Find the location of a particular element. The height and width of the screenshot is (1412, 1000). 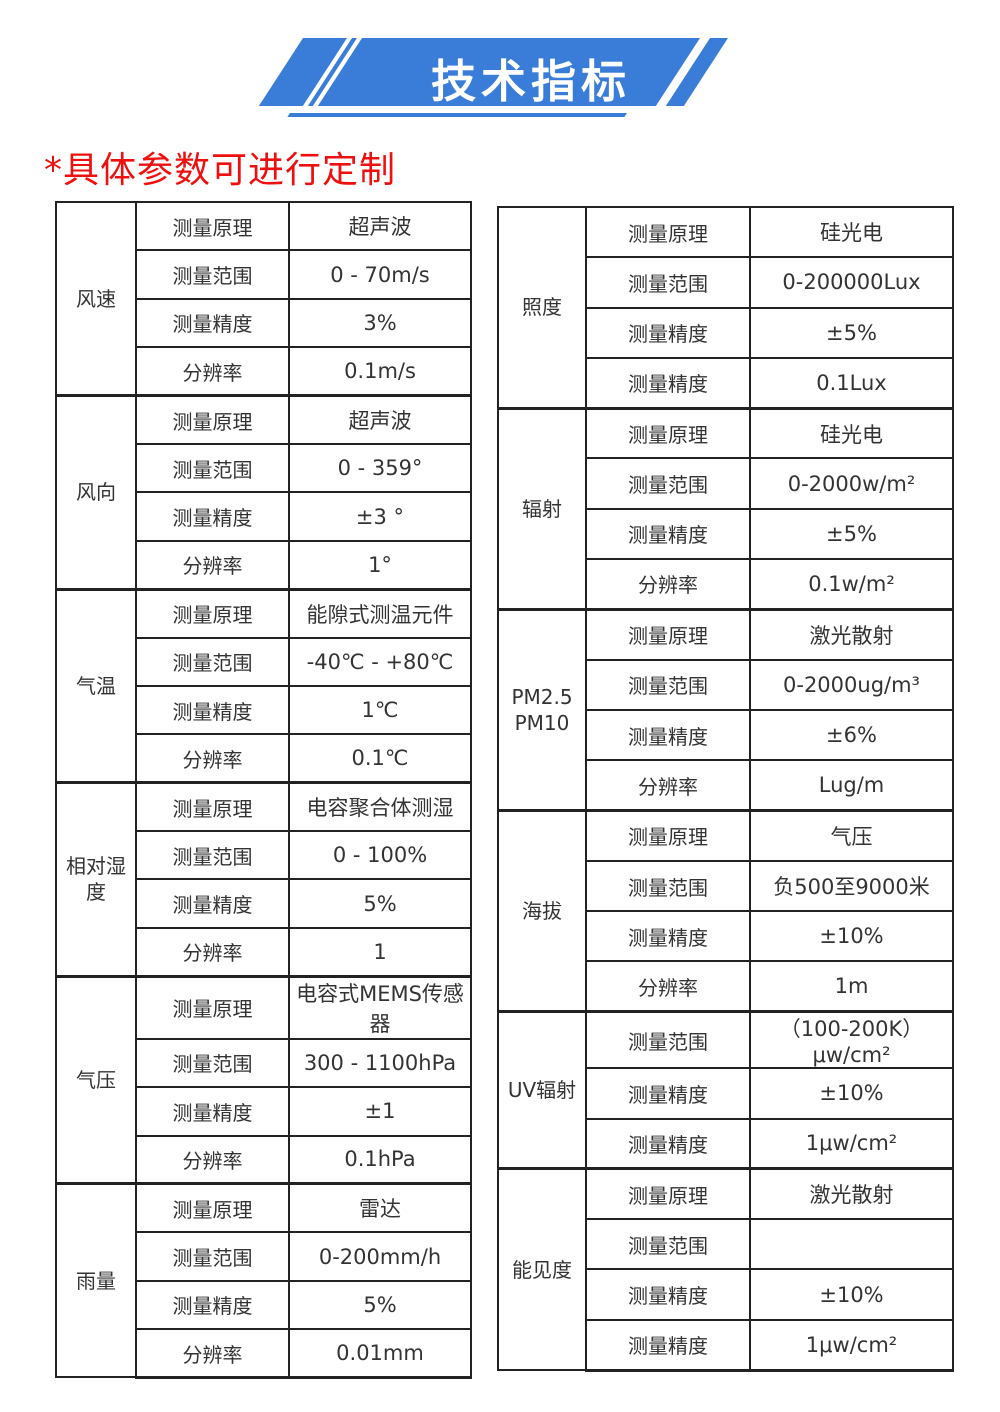

spec-row: 测量精度 1℃ is located at coordinates (264, 710).